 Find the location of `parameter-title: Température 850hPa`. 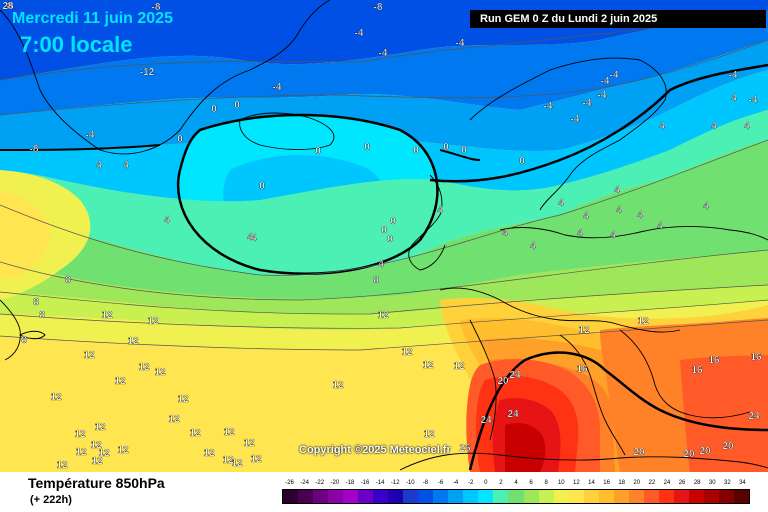

parameter-title: Température 850hPa is located at coordinates (96, 483).